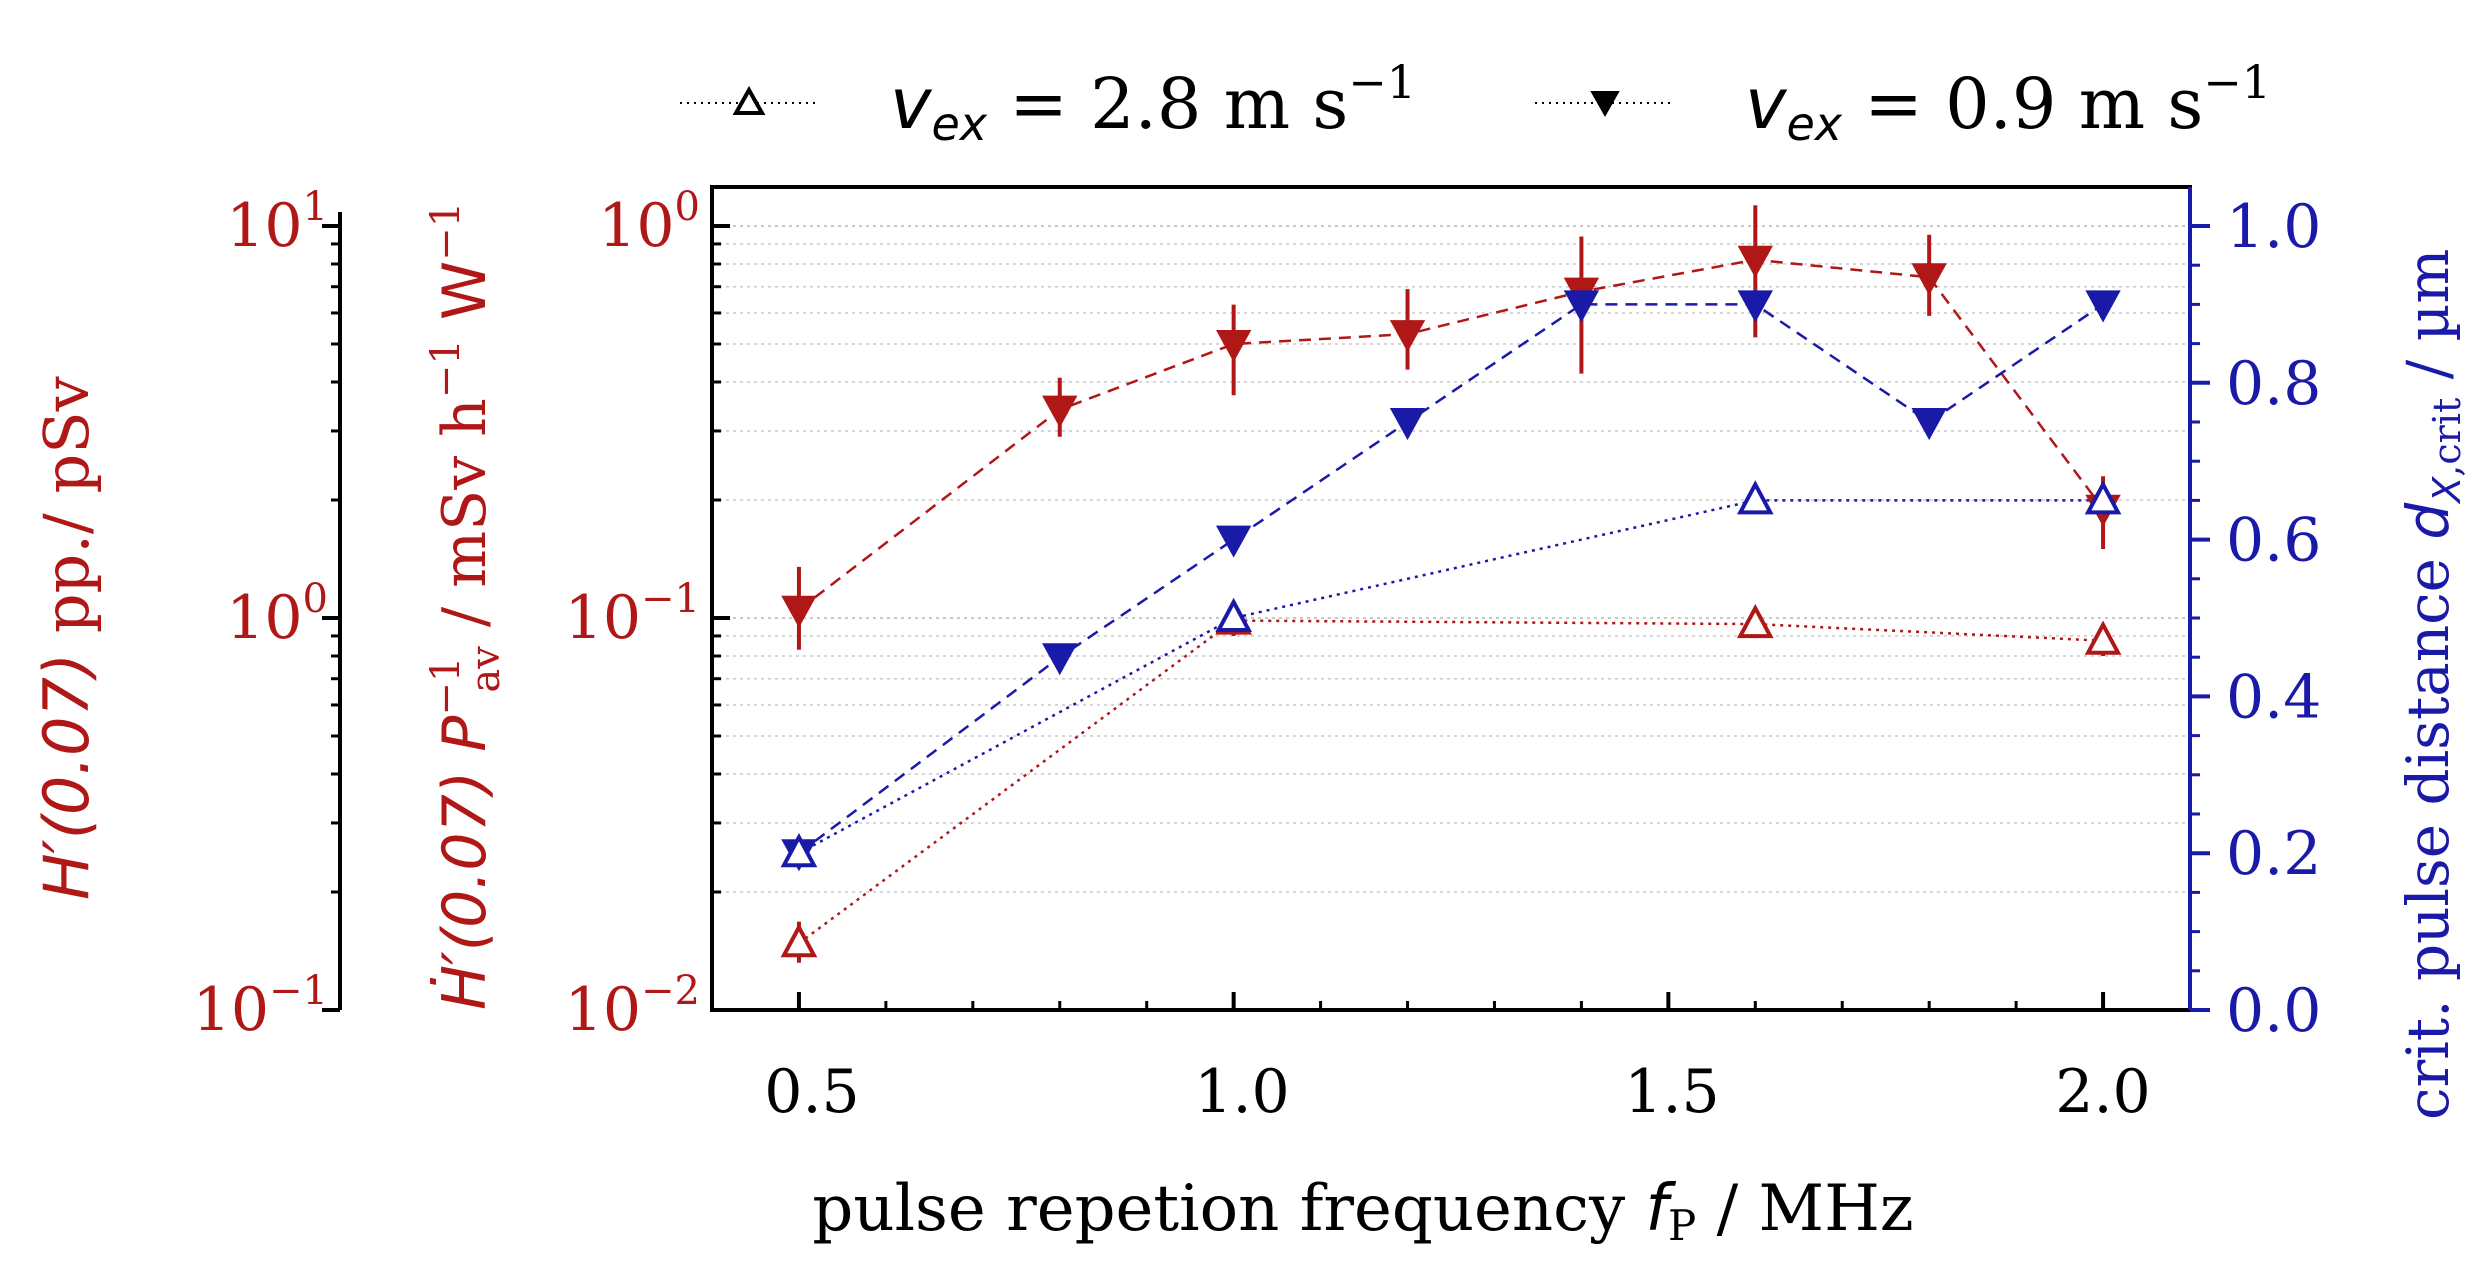 This screenshot has height=1262, width=2488. I want to click on y-axis-dose-per-pulse: 10⁻¹ 10⁰ 10¹ H′(0.07) pp./ pSv, so click(186, 614).